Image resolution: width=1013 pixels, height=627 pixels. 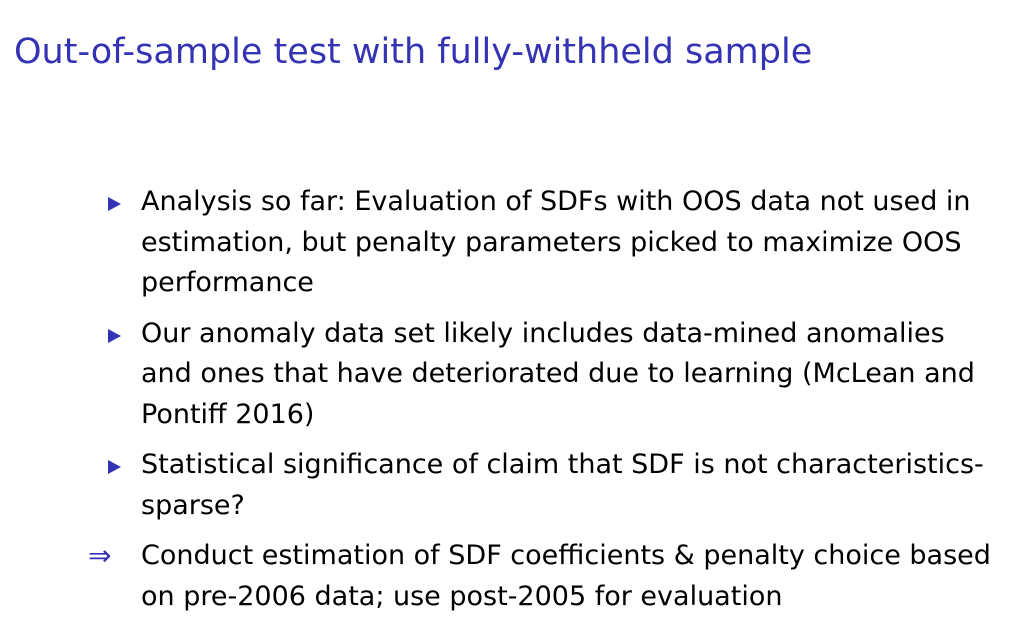 I want to click on implies-arrow-icon: ⇒, so click(x=100, y=555).